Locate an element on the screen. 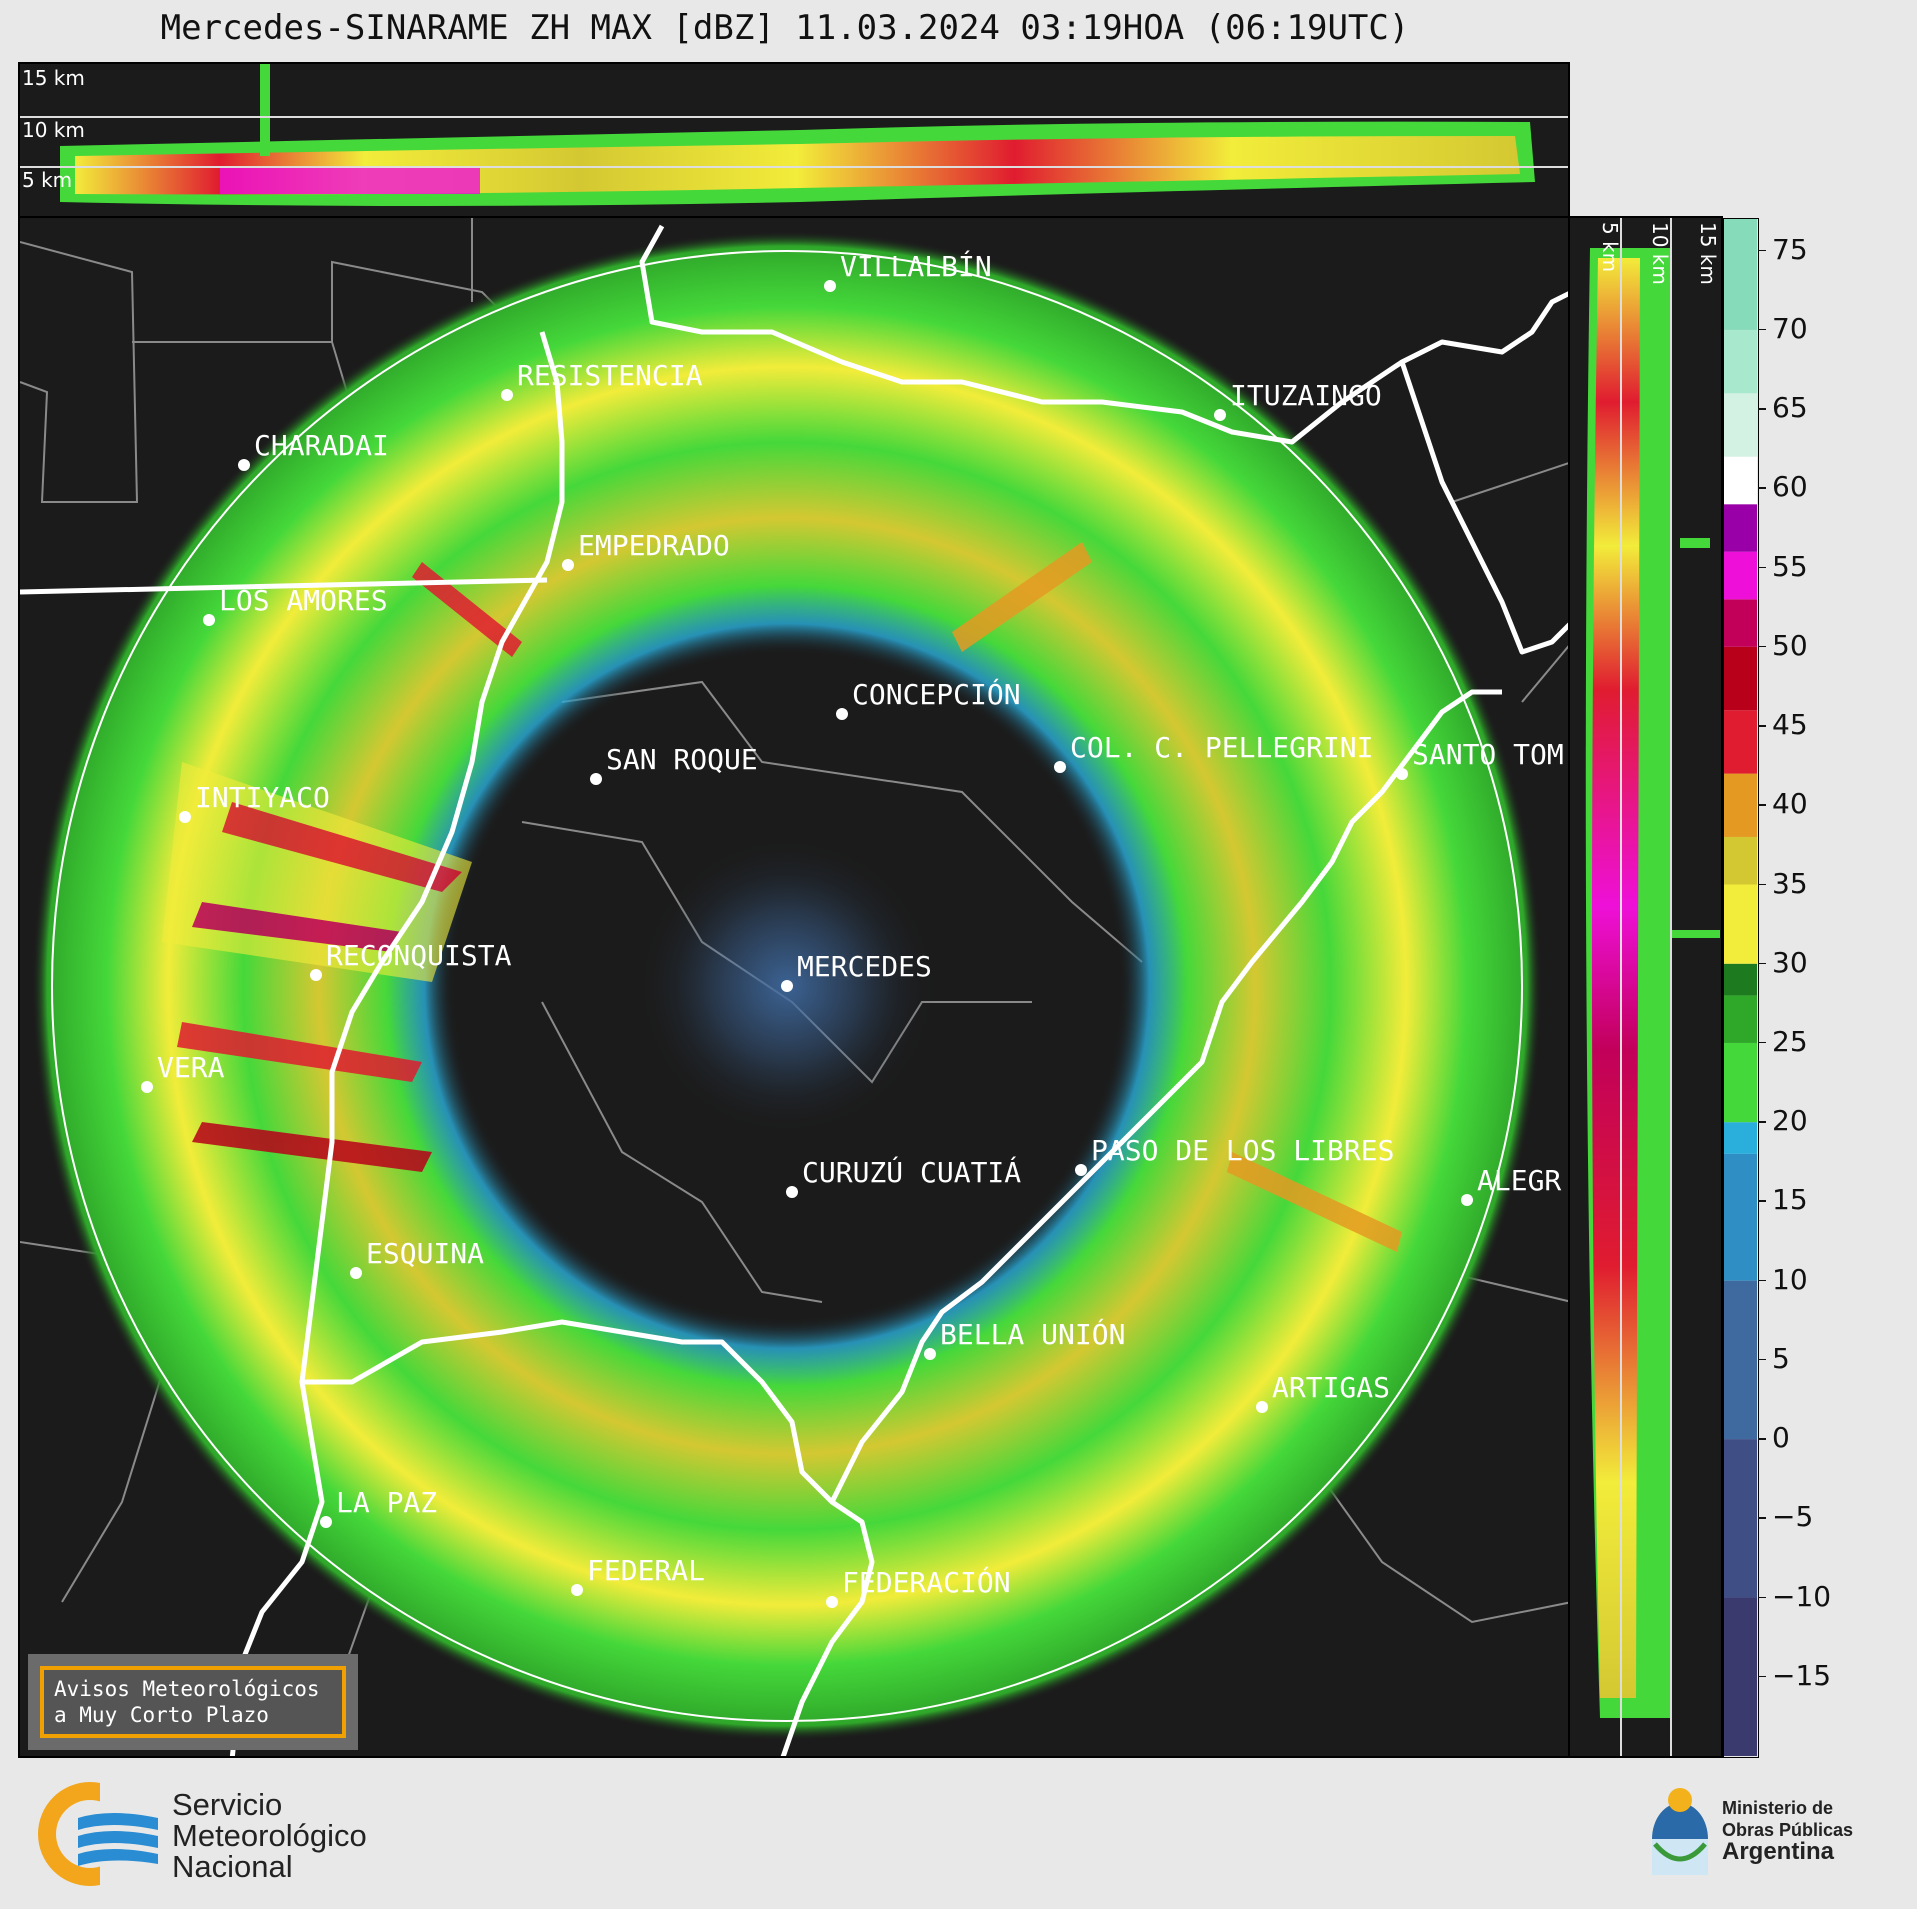 The height and width of the screenshot is (1909, 1917). colorbar-tick-label: 60 is located at coordinates (1790, 487).